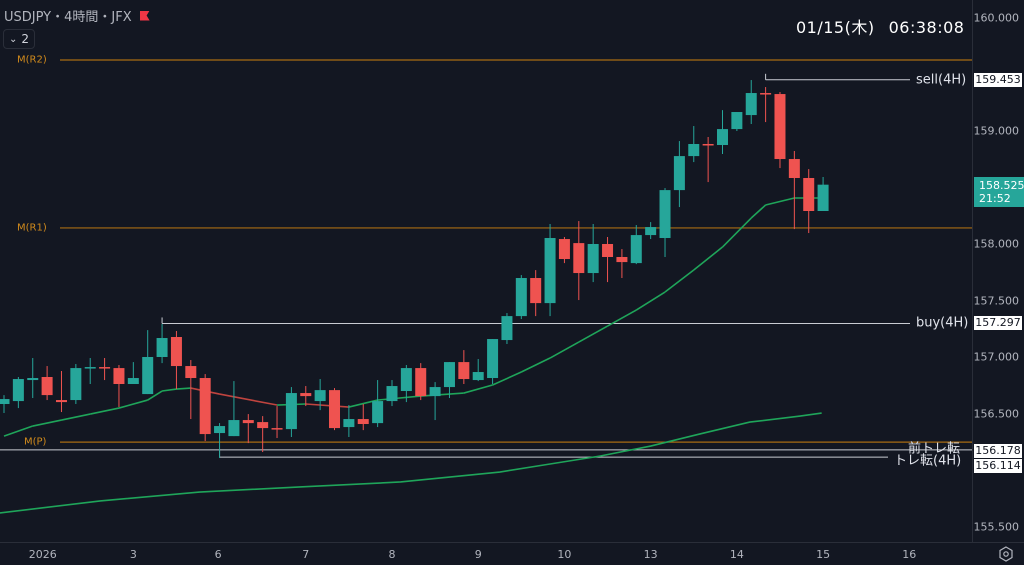 This screenshot has height=565, width=1024. What do you see at coordinates (998, 323) in the screenshot?
I see `level-price-label: 157.297` at bounding box center [998, 323].